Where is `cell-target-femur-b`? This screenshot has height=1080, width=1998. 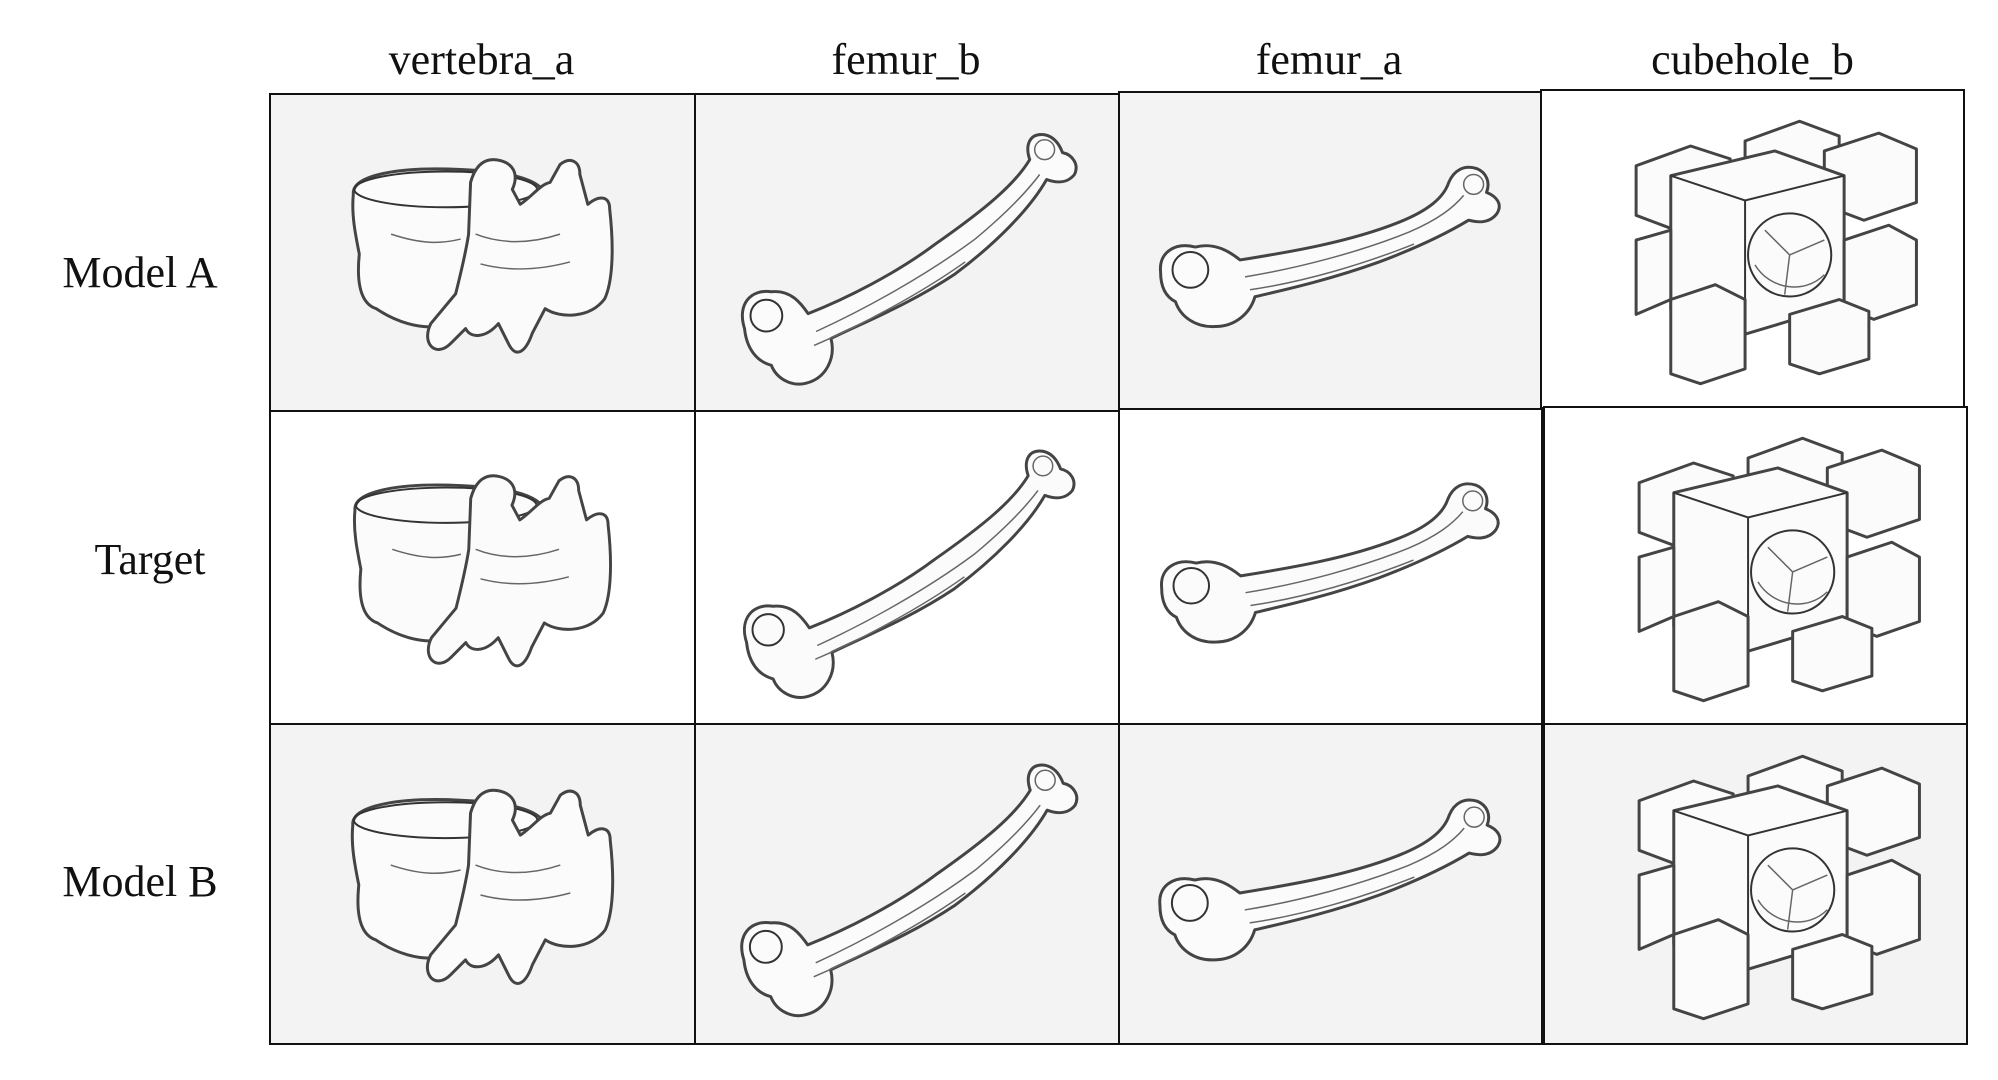 cell-target-femur-b is located at coordinates (907, 568).